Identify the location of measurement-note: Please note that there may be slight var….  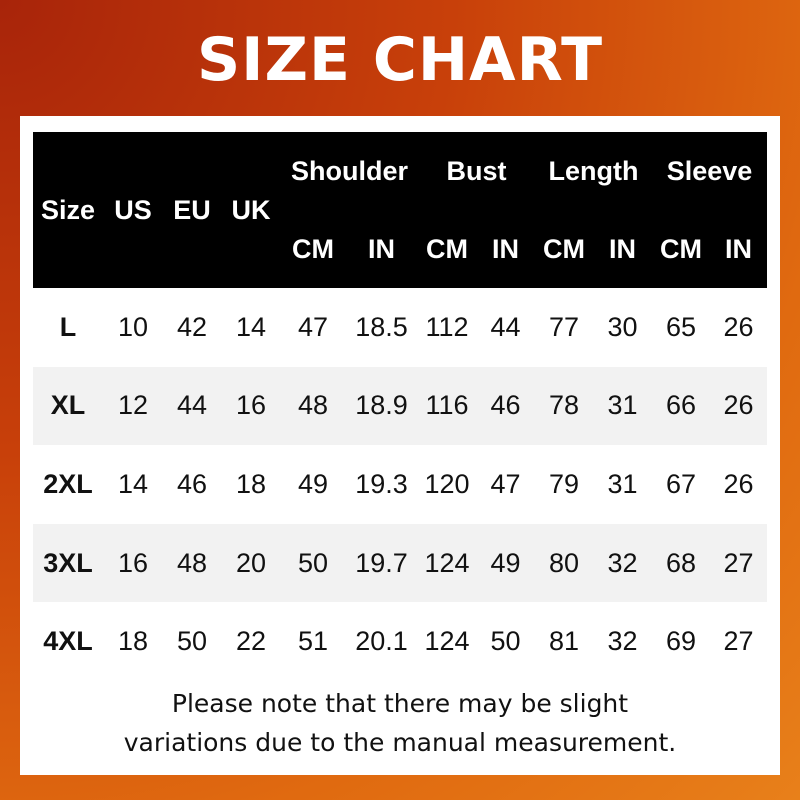
(400, 723).